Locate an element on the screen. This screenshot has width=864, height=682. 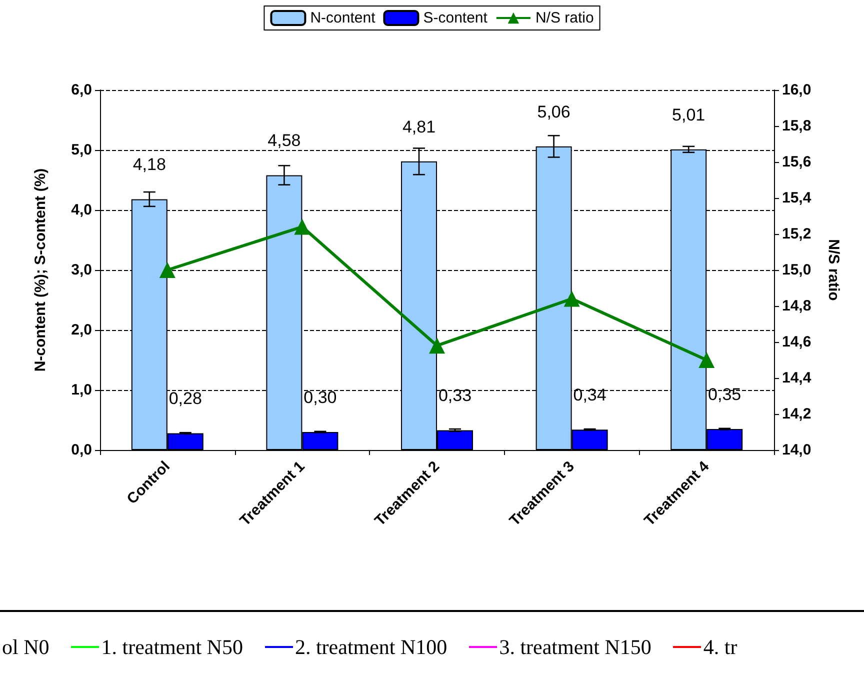
y2-tick-label: 16,0 is located at coordinates (797, 90).